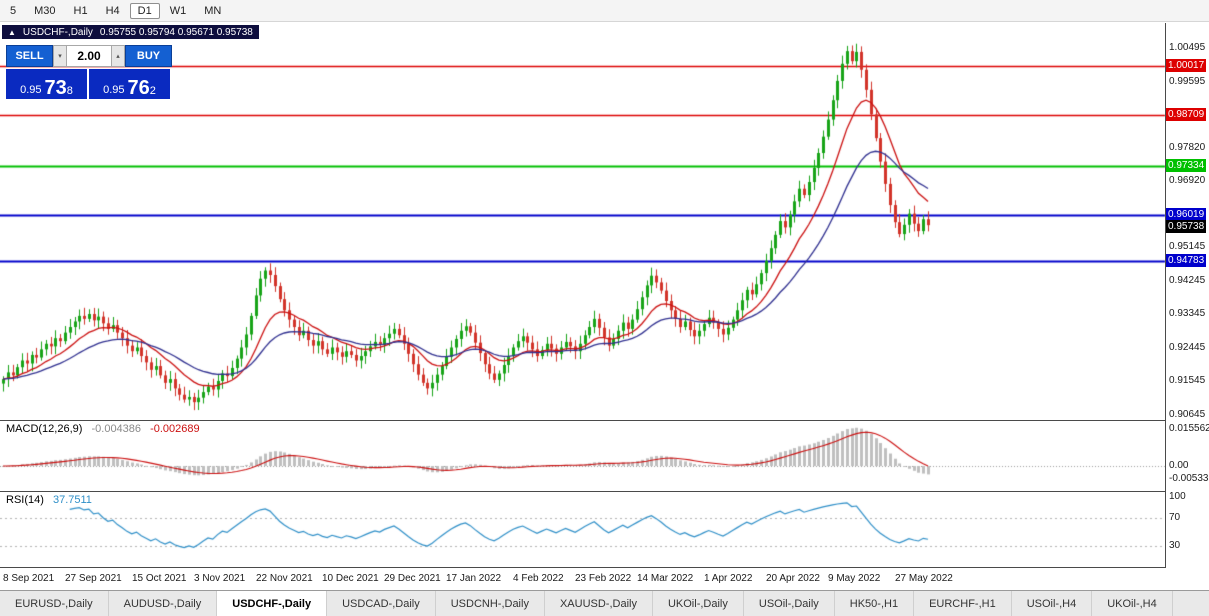 Image resolution: width=1209 pixels, height=616 pixels. What do you see at coordinates (175, 429) in the screenshot?
I see `macd-signal-value: -0.002689` at bounding box center [175, 429].